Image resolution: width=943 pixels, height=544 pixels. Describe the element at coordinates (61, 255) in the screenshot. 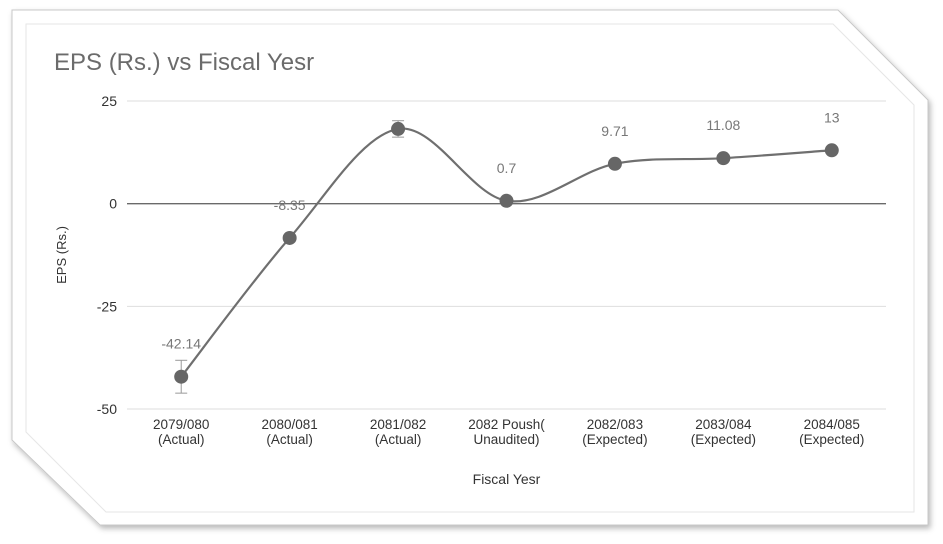

I see `y-axis-label: EPS (Rs.)` at that location.